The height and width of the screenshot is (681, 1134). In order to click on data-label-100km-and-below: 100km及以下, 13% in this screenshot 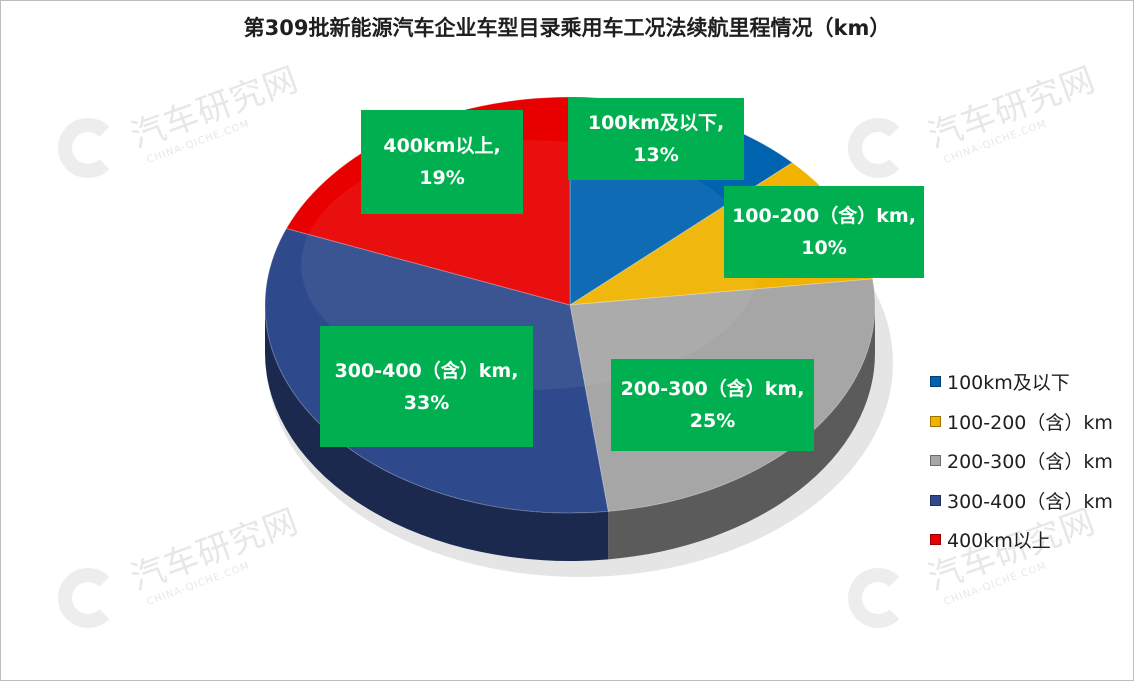, I will do `click(656, 139)`.